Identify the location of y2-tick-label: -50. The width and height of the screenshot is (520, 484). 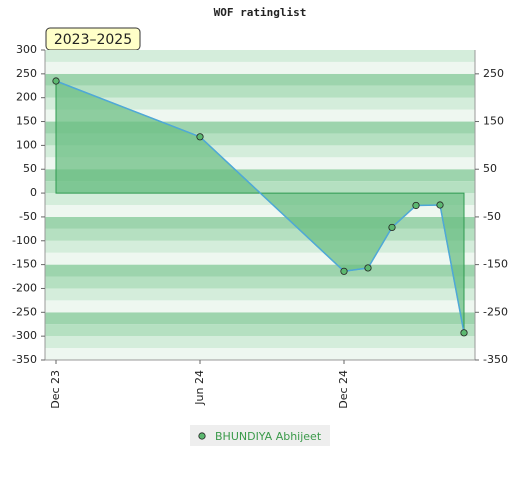
(492, 216).